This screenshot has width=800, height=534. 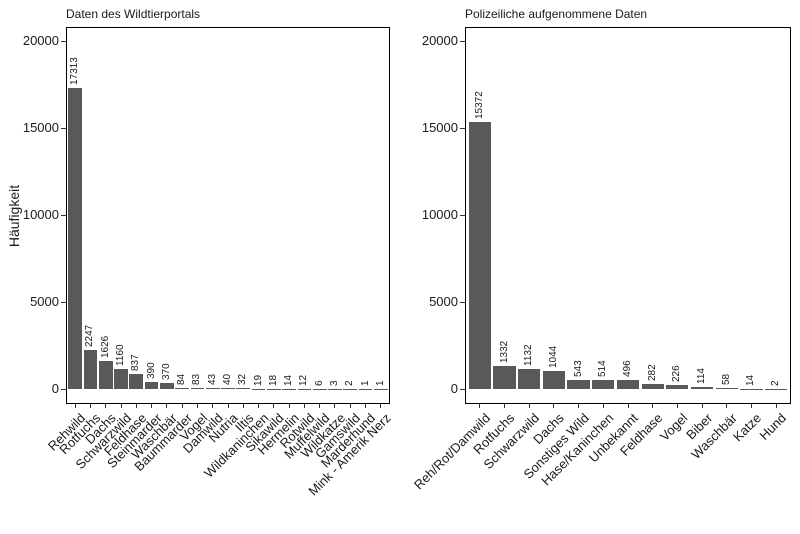 I want to click on bar-value-label: 17313, so click(x=75, y=70).